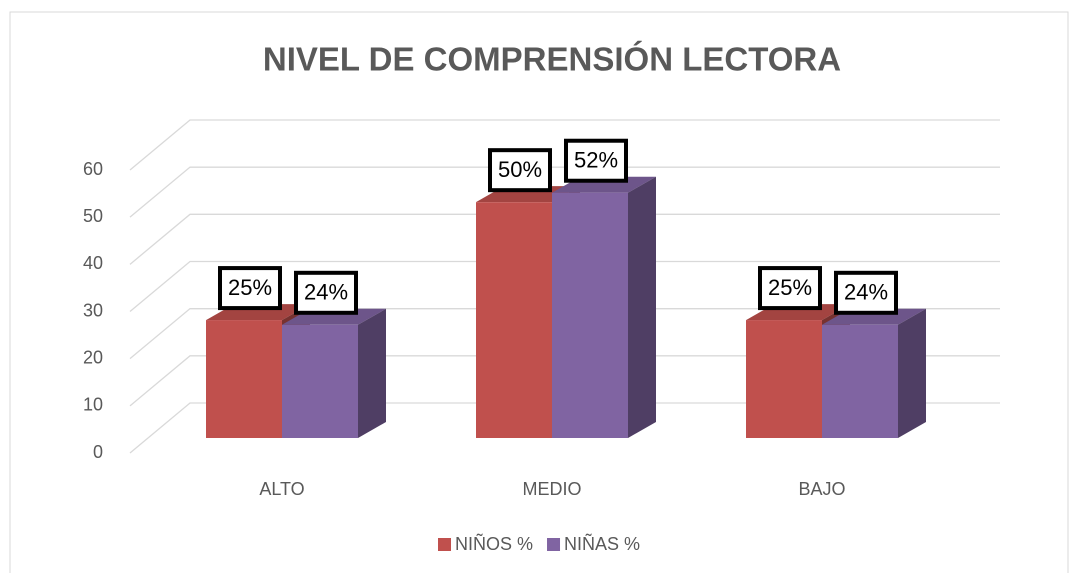 This screenshot has height=573, width=1072. What do you see at coordinates (98, 452) in the screenshot?
I see `y-tick-label: 0` at bounding box center [98, 452].